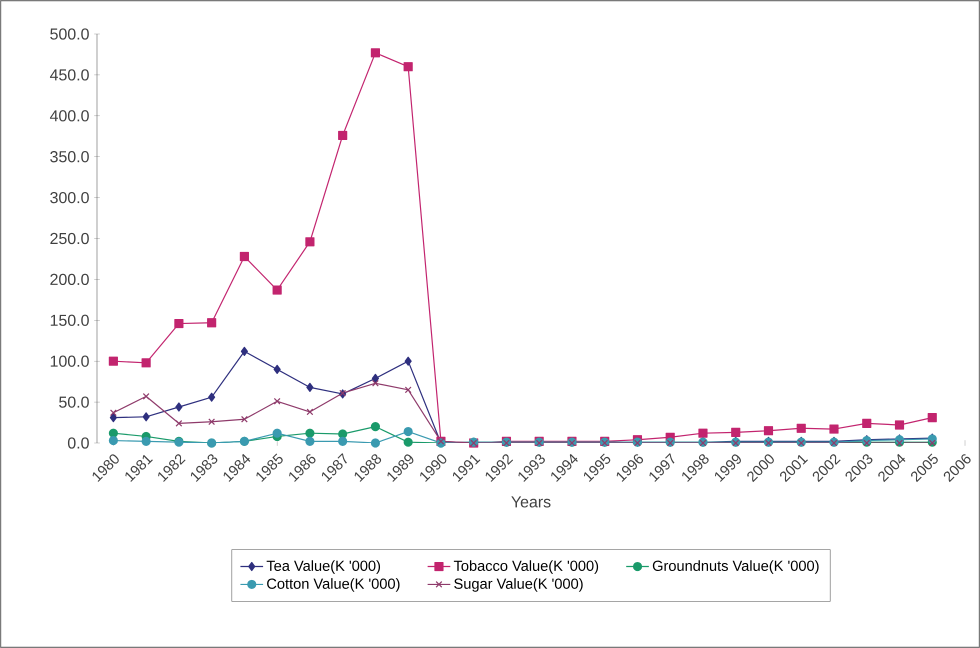 The width and height of the screenshot is (980, 648). What do you see at coordinates (735, 567) in the screenshot?
I see `legend-label: Groundnuts Value(K '000)` at bounding box center [735, 567].